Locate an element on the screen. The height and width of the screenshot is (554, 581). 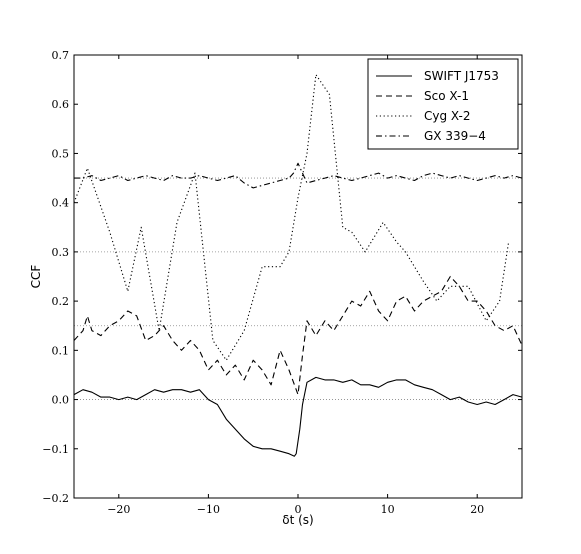
legend: SWIFT J1753 Sco X-1 Cyg X-2 GX 339−4 is located at coordinates (443, 104).